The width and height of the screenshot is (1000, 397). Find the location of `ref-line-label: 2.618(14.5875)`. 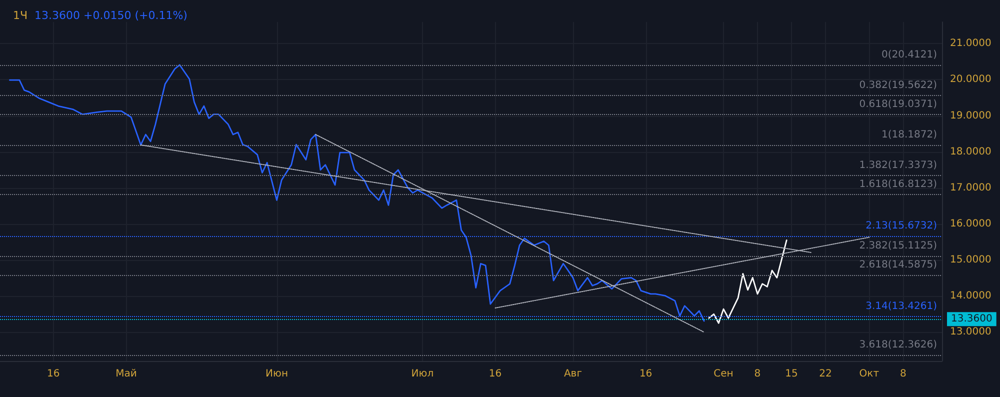

ref-line-label: 2.618(14.5875) is located at coordinates (898, 264).